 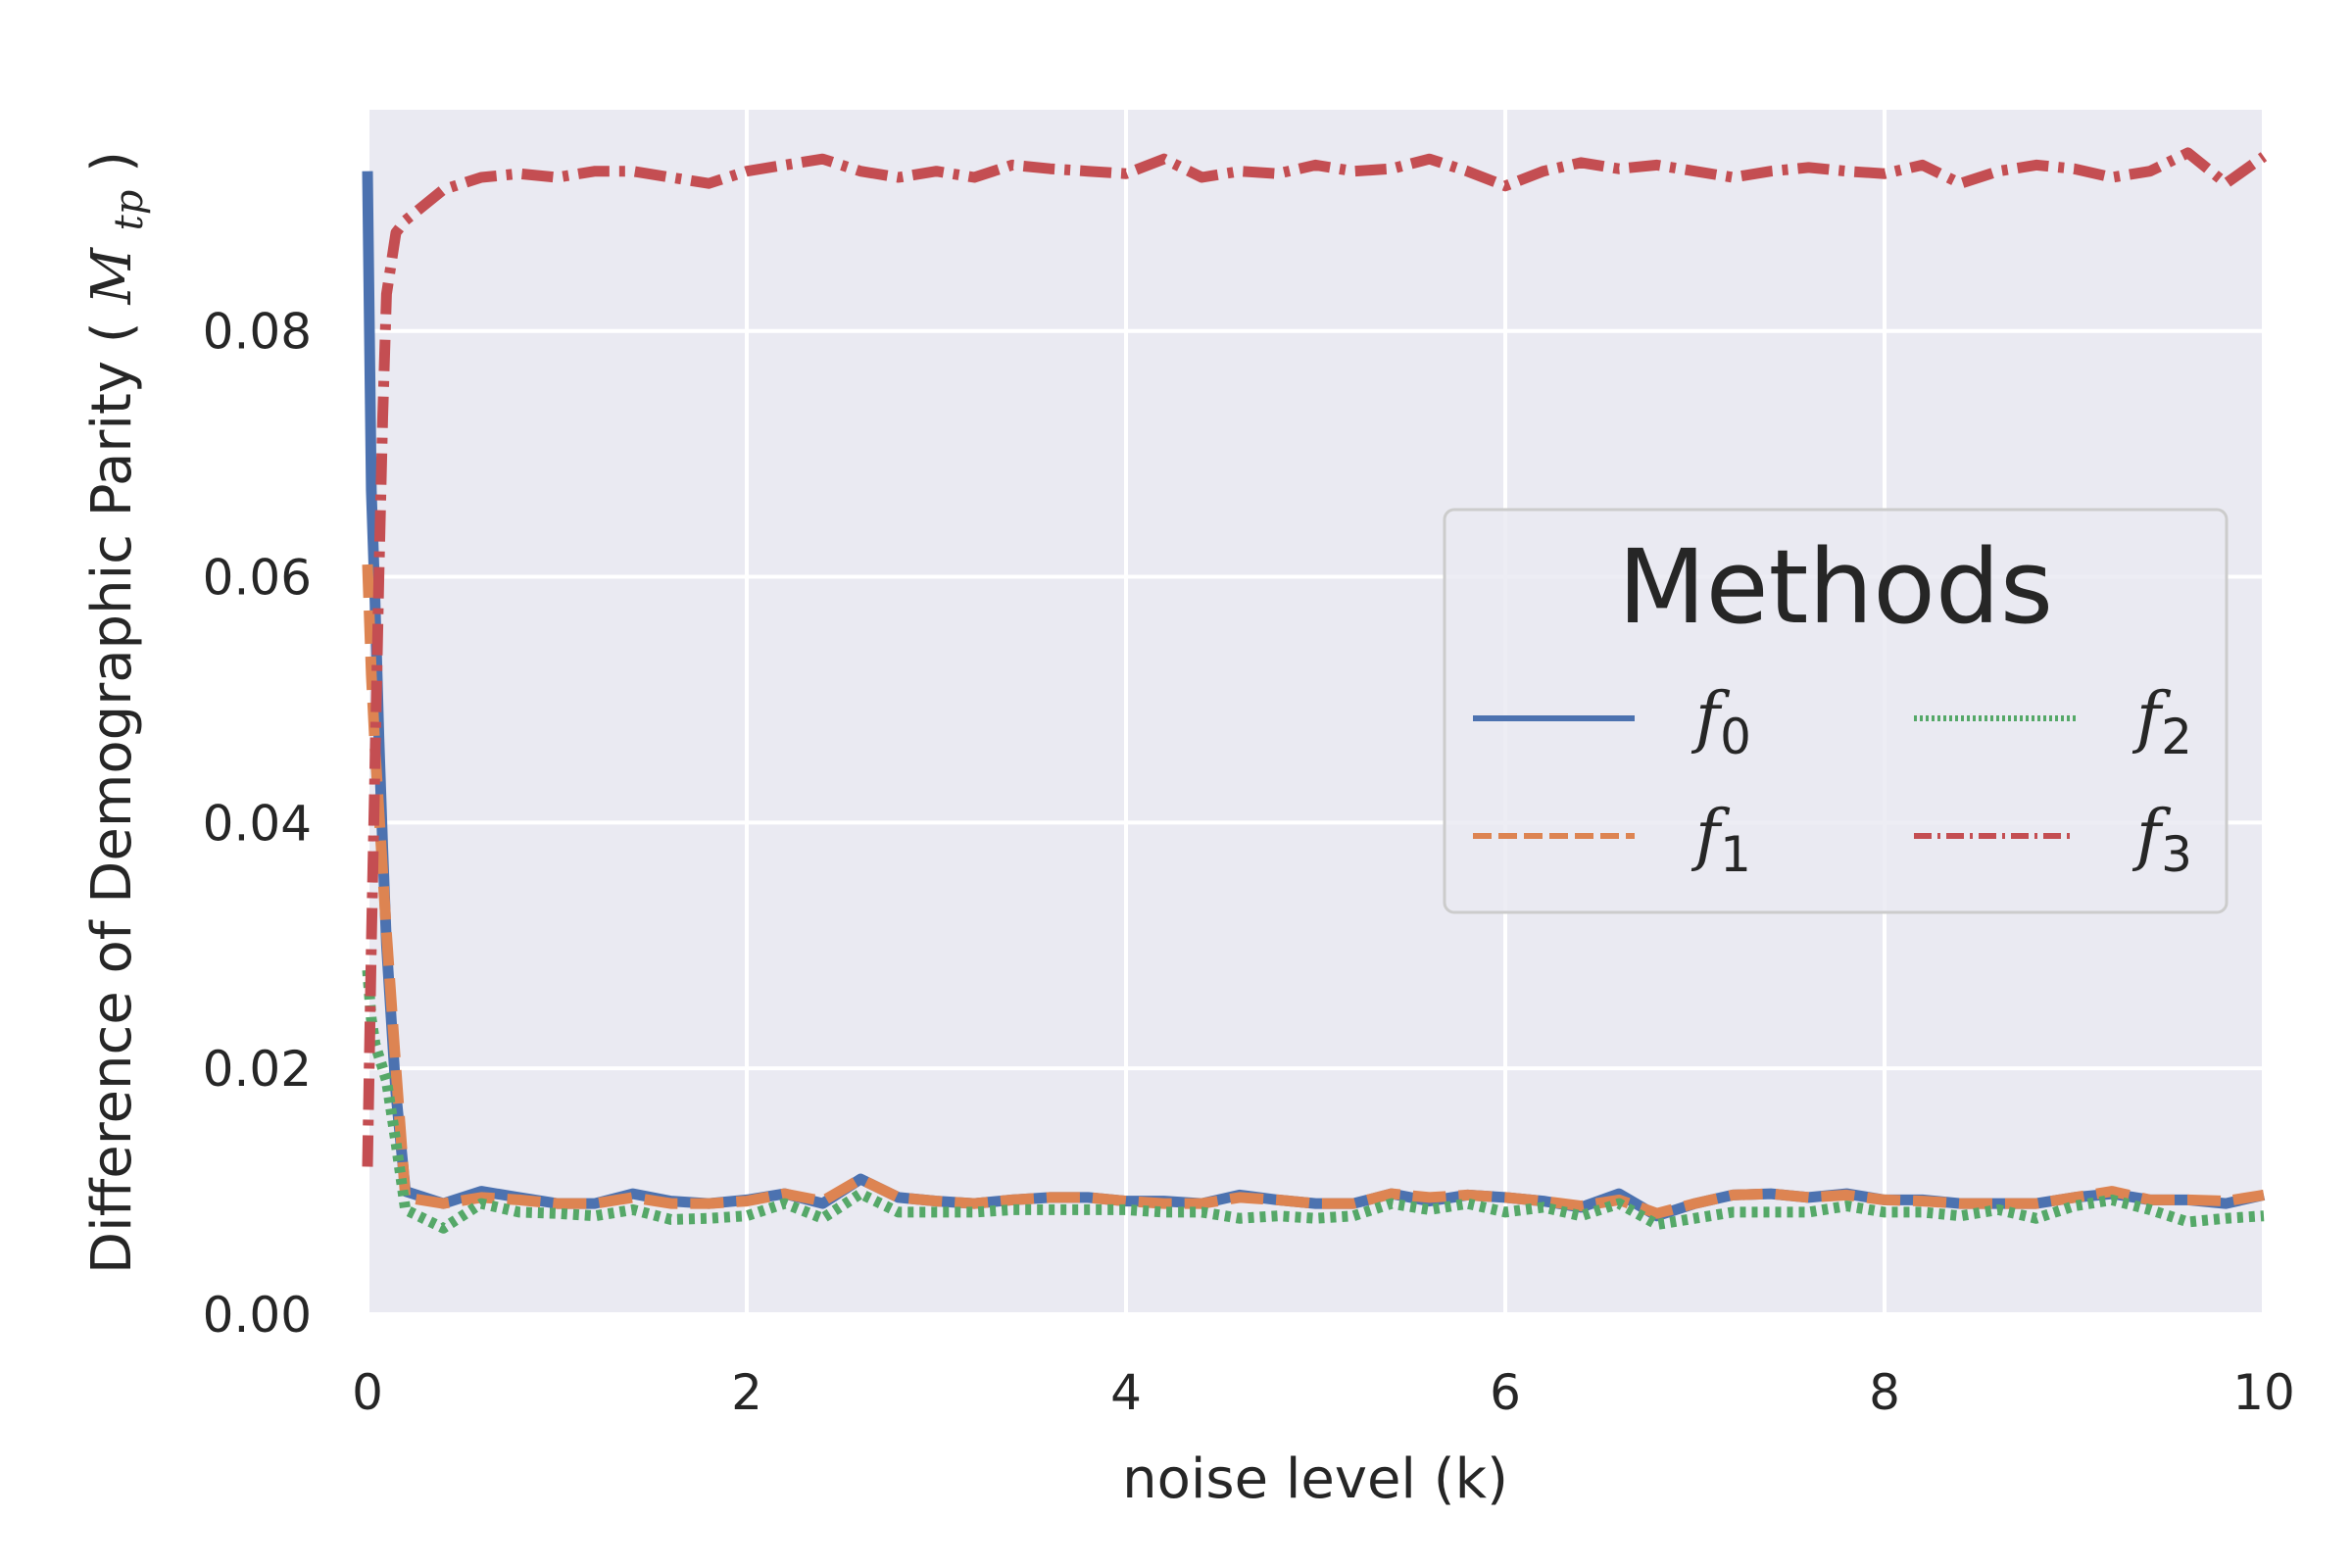 What do you see at coordinates (112, 161) in the screenshot?
I see `y-axis-label-close-paren: )` at bounding box center [112, 161].